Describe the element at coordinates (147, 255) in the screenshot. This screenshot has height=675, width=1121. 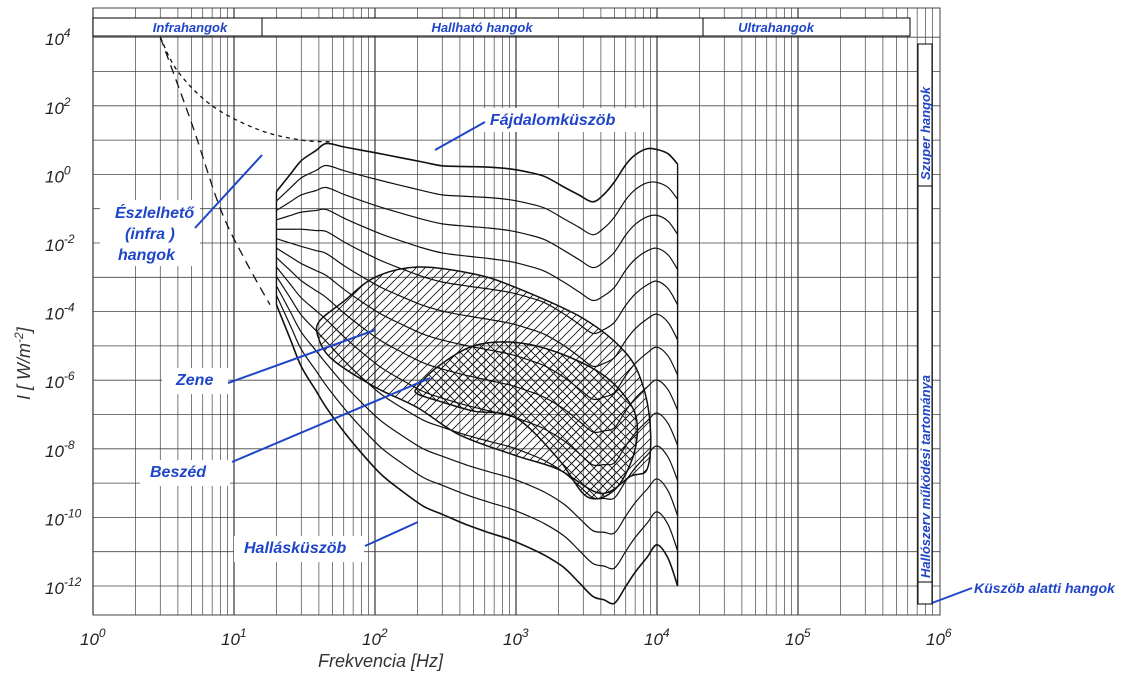
I see `label-infra-line3: hangok` at that location.